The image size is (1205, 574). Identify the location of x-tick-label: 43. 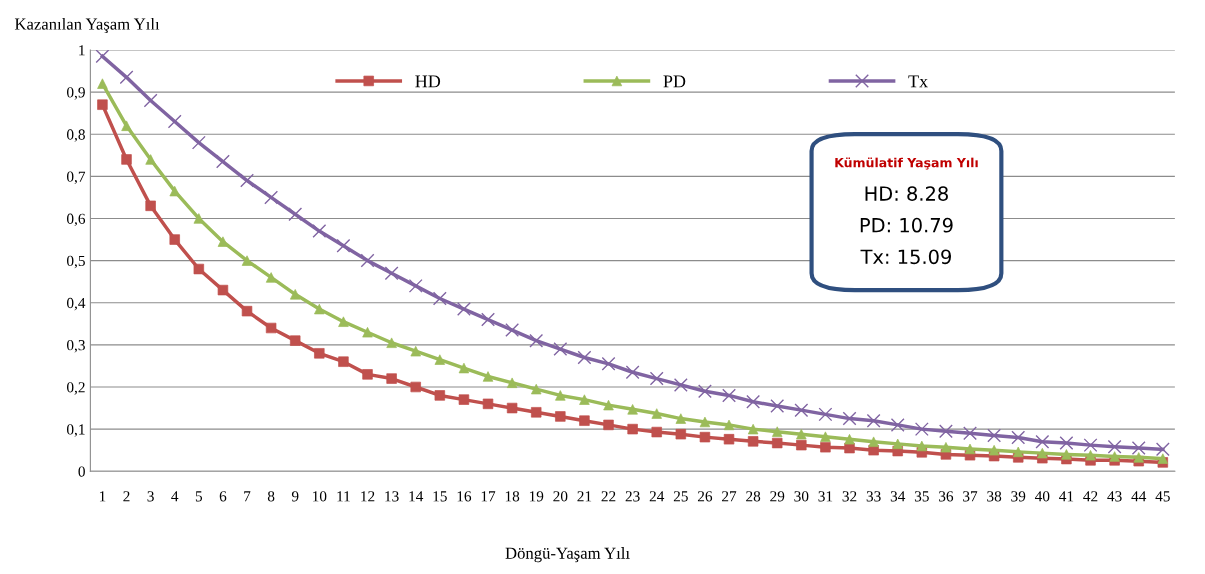
(1114, 496).